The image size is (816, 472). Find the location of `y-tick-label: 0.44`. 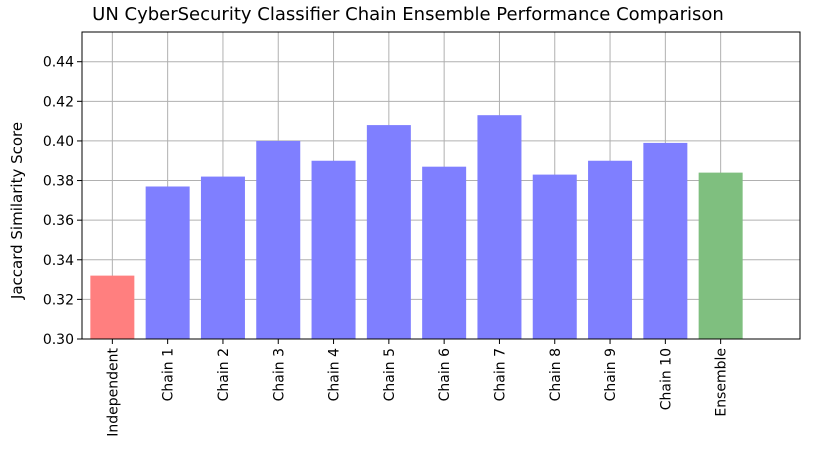

y-tick-label: 0.44 is located at coordinates (58, 63).